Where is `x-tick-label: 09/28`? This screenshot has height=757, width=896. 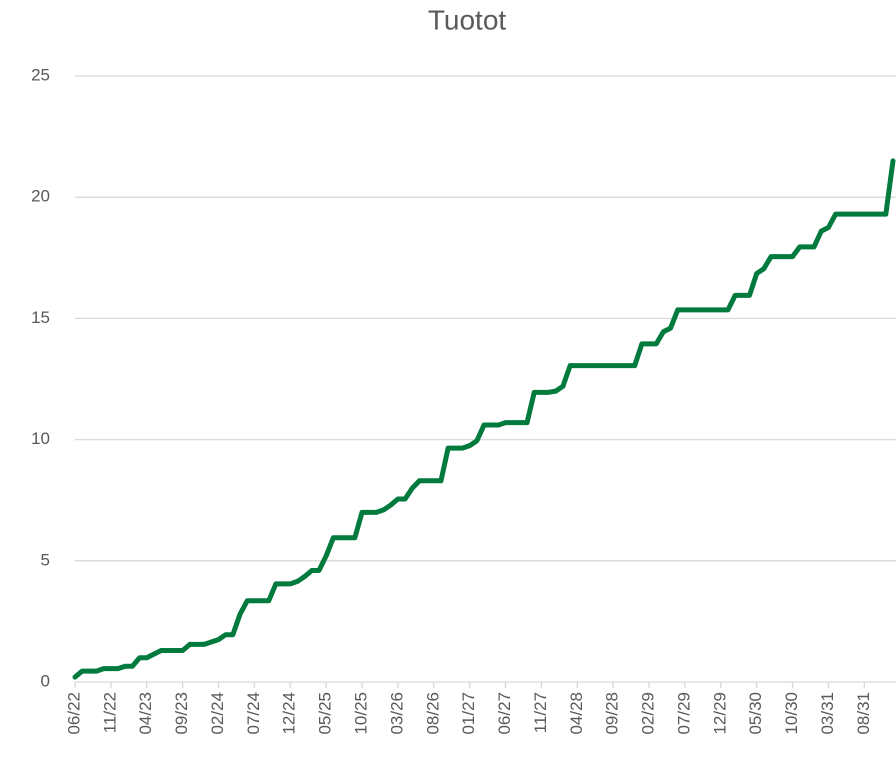
x-tick-label: 09/28 is located at coordinates (612, 713).